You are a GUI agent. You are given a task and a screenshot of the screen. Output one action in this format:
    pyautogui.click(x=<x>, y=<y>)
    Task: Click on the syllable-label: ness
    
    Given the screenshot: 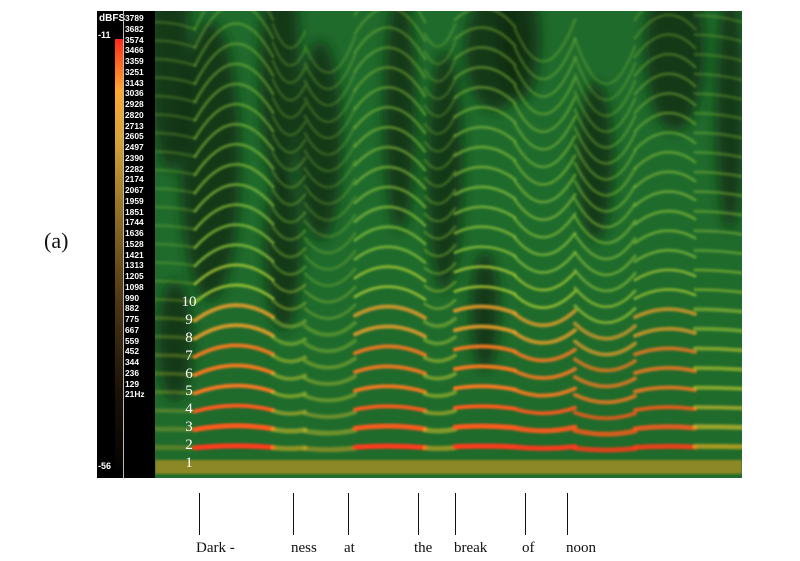 What is the action you would take?
    pyautogui.click(x=304, y=548)
    